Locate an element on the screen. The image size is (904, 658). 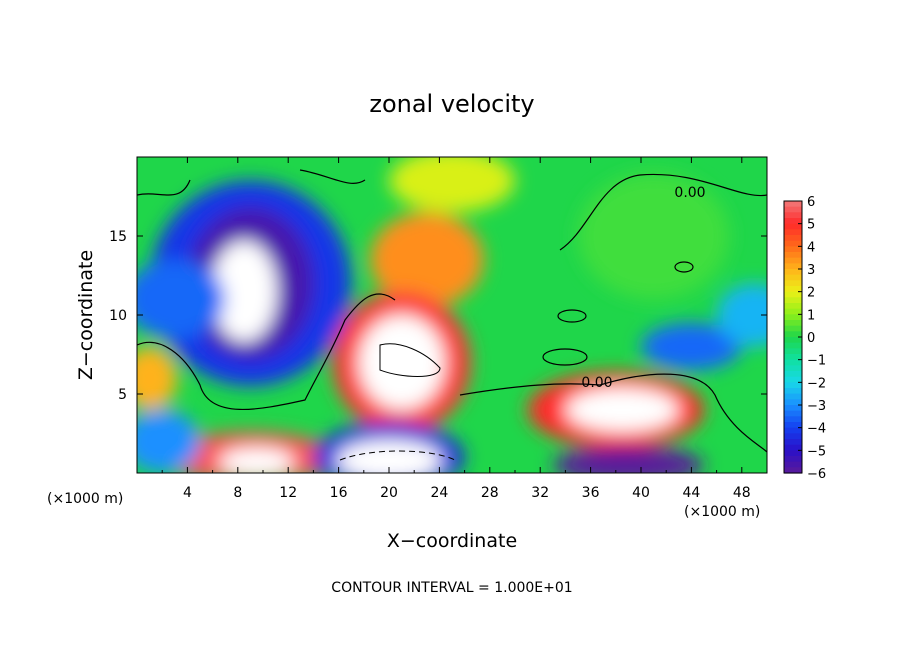
x-tick-label: 24 is located at coordinates (439, 493).